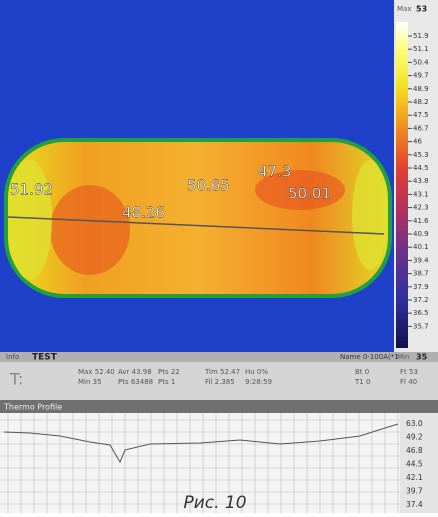 The image size is (438, 517). Describe the element at coordinates (421, 326) in the screenshot. I see `scale-label: 35.7` at that location.